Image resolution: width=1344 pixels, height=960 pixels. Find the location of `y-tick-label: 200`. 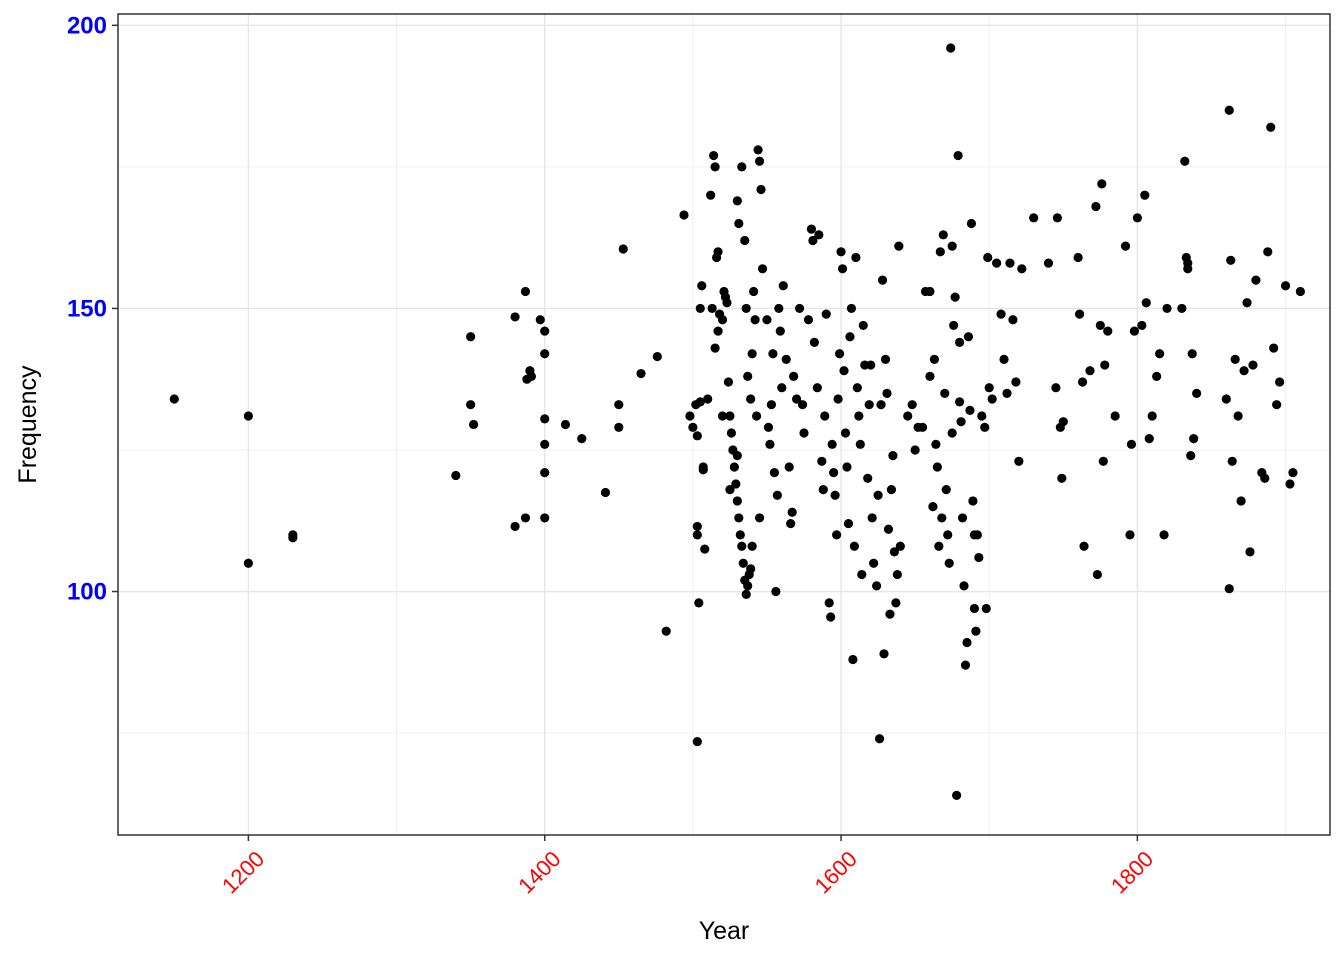

y-tick-label: 200 is located at coordinates (87, 25).